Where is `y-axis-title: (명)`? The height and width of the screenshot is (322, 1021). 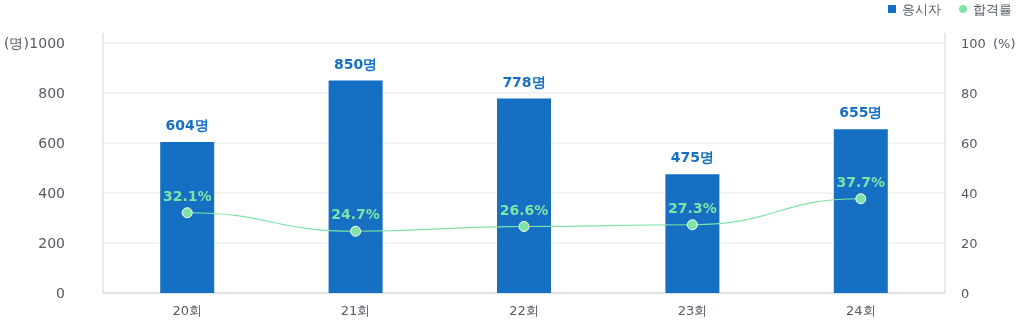 y-axis-title: (명) is located at coordinates (16, 43).